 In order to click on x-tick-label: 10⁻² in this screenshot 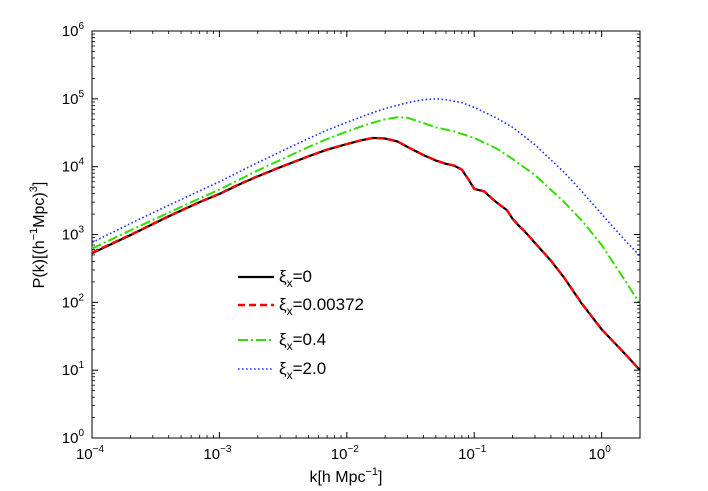, I will do `click(345, 453)`.